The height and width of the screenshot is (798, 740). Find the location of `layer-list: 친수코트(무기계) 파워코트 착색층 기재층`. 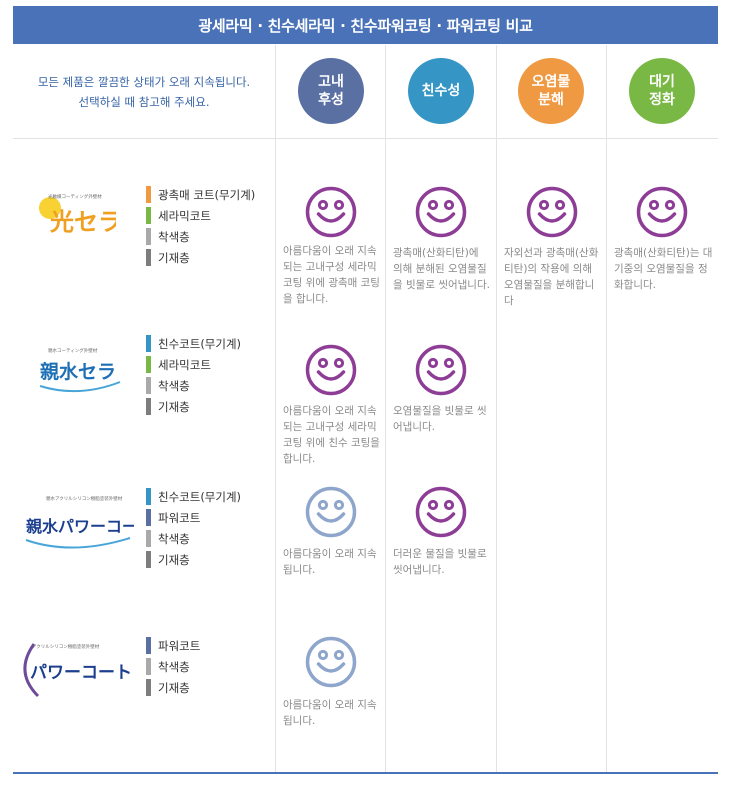

layer-list: 친수코트(무기계) 파워코트 착색층 기재층 is located at coordinates (193, 528).